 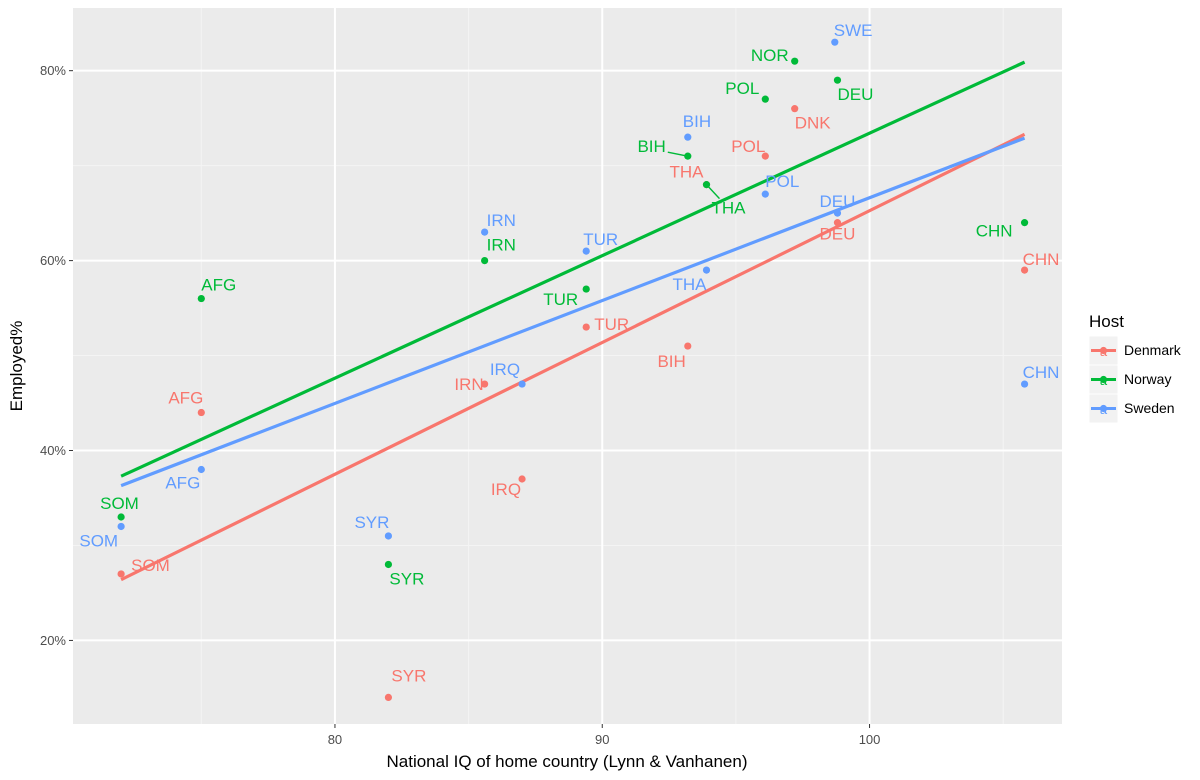 What do you see at coordinates (586, 327) in the screenshot?
I see `point-denmark-tur` at bounding box center [586, 327].